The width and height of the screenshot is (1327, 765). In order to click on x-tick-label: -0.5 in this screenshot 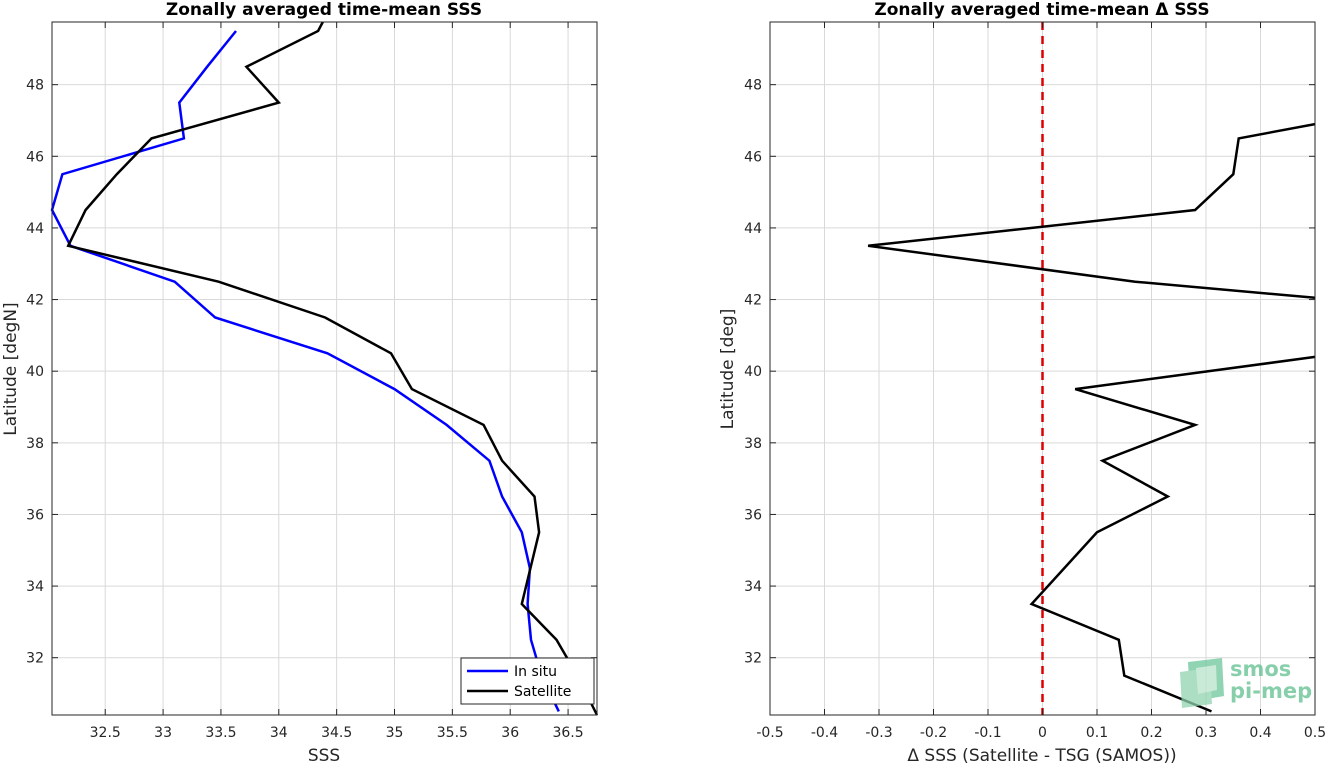, I will do `click(769, 733)`.